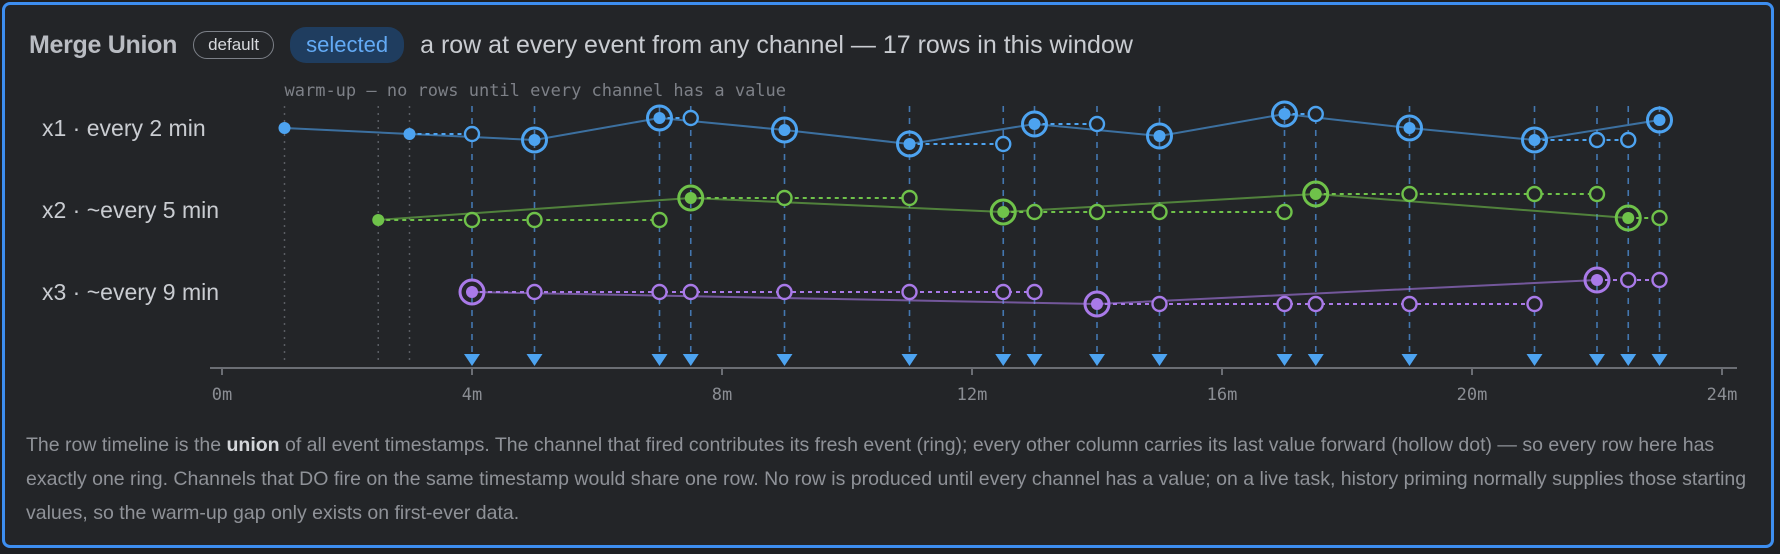  What do you see at coordinates (1472, 395) in the screenshot?
I see `axis-tick-label: 20m` at bounding box center [1472, 395].